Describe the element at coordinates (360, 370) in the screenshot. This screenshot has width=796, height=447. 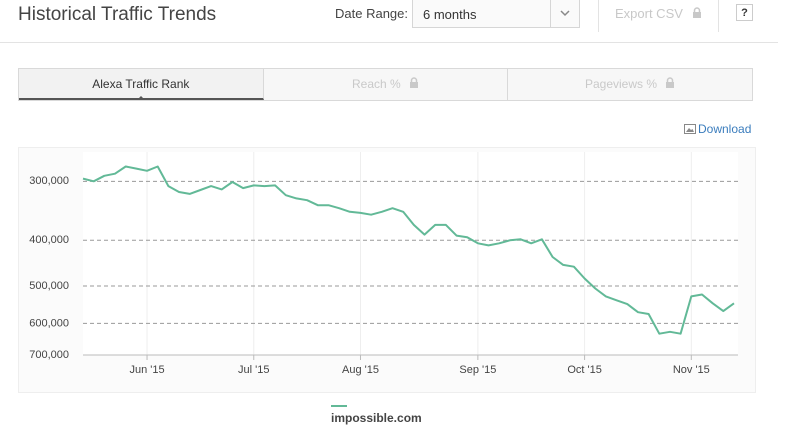
I see `x-tick-label: Aug '15` at that location.